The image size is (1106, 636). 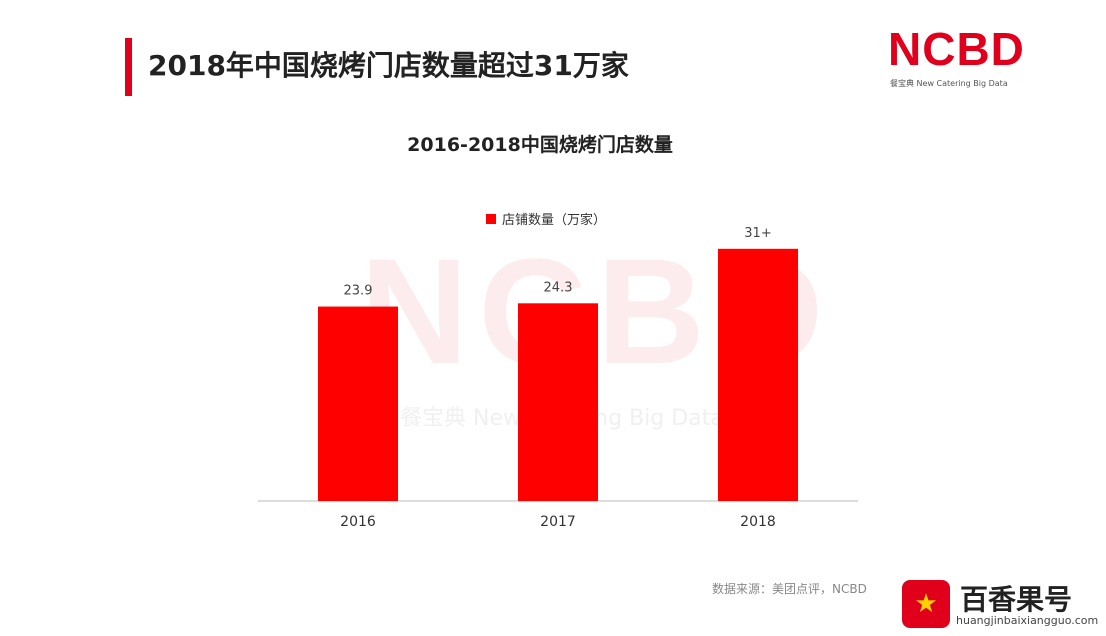 I want to click on logo-subtitle: 餐宝典 New Catering Big Data, so click(x=949, y=83).